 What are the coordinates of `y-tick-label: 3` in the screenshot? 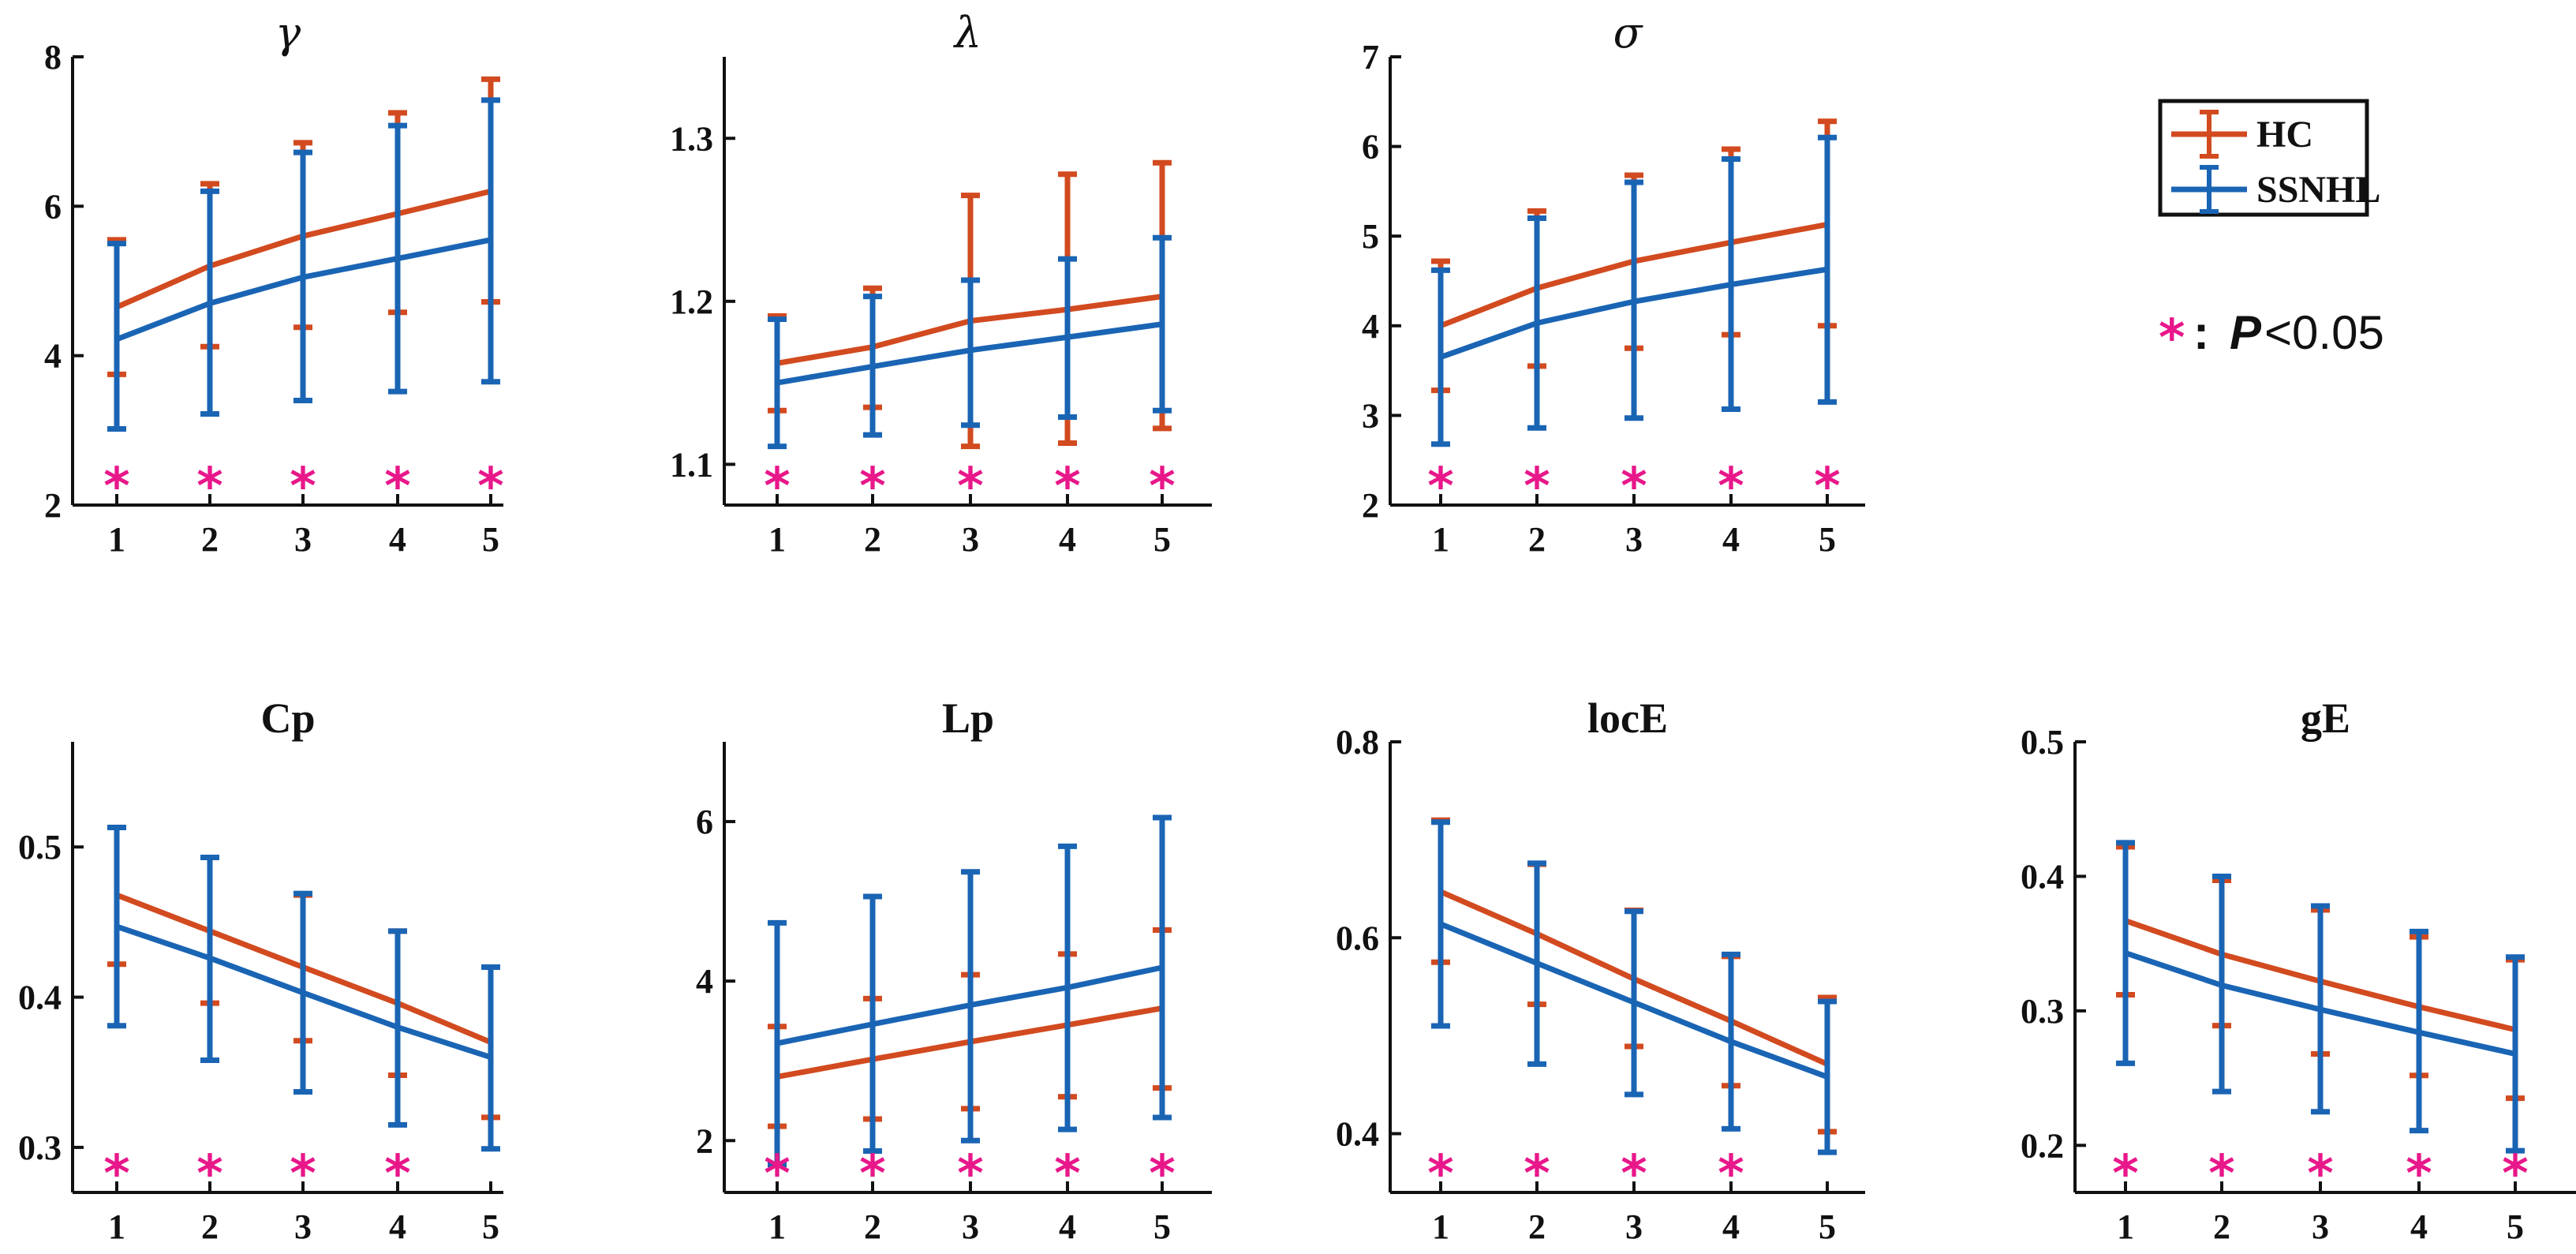 It's located at (1370, 415).